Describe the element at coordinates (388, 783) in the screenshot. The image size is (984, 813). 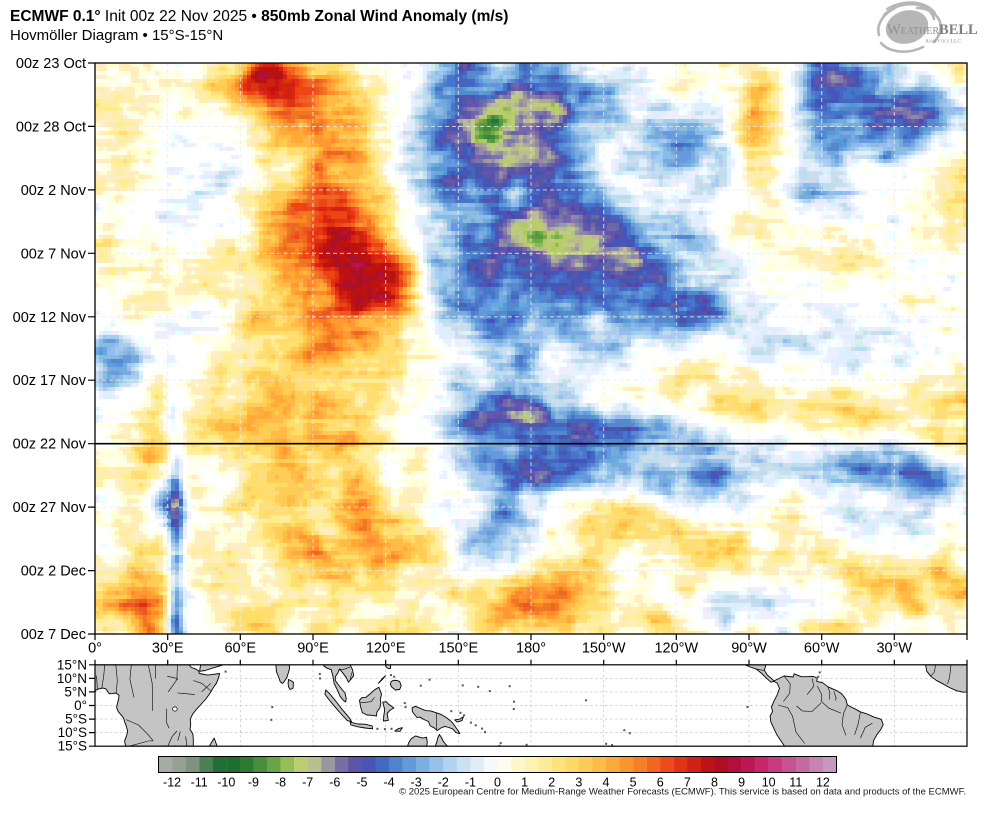
I see `svg-text: -4` at that location.